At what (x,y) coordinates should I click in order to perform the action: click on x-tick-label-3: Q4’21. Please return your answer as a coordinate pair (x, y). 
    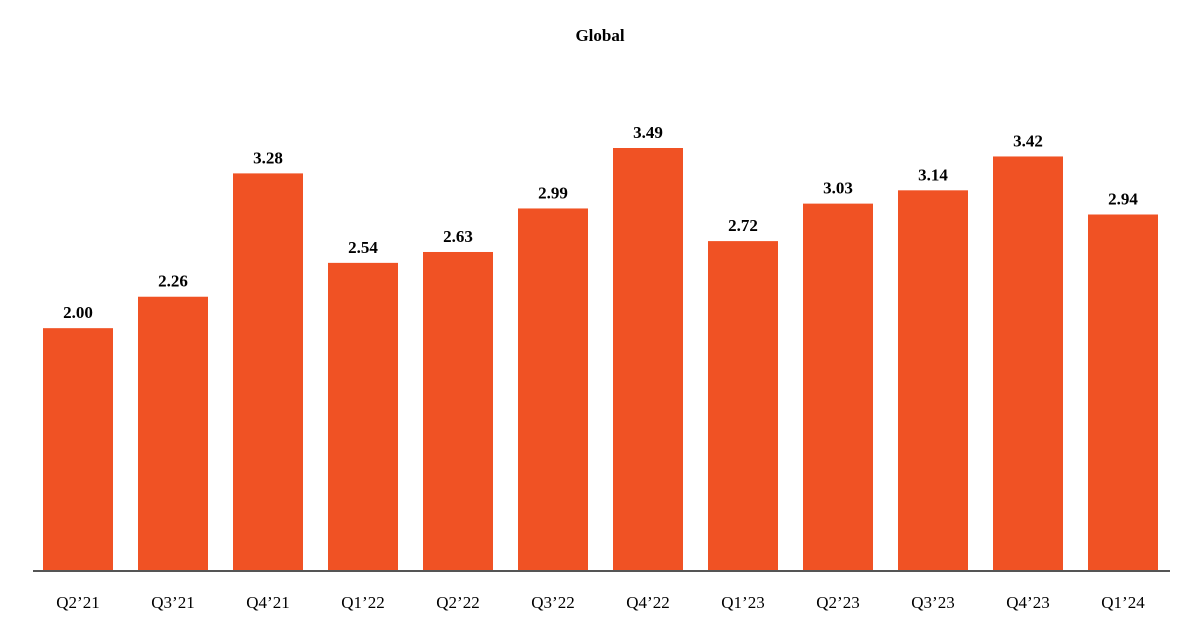
    Looking at the image, I should click on (267, 602).